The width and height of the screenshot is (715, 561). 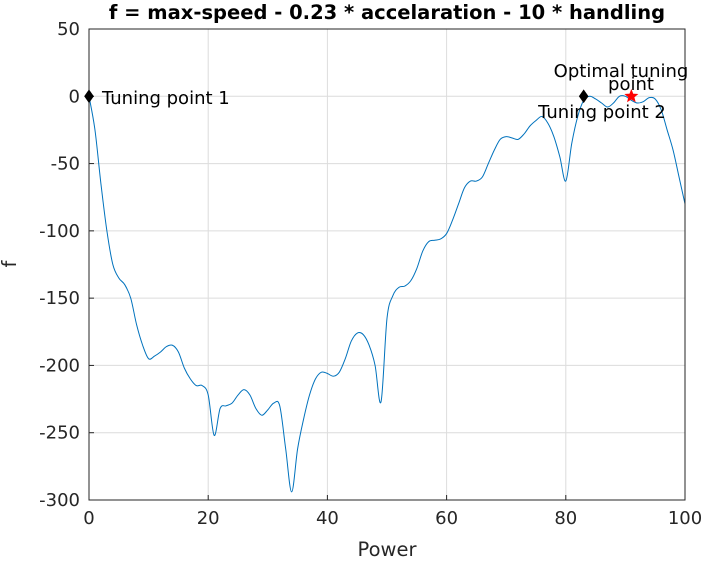 I want to click on y-tick-label: 50, so click(x=68, y=29).